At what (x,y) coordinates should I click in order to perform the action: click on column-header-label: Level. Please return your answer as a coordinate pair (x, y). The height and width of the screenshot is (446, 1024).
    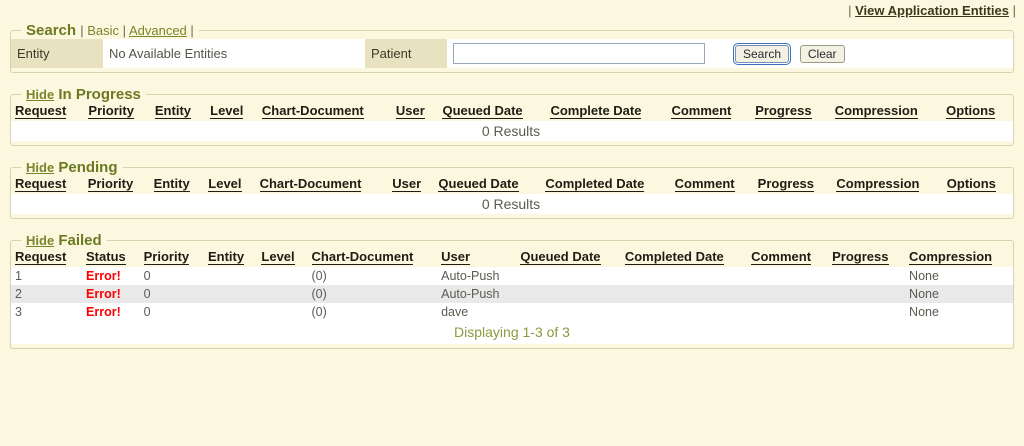
    Looking at the image, I should click on (225, 184).